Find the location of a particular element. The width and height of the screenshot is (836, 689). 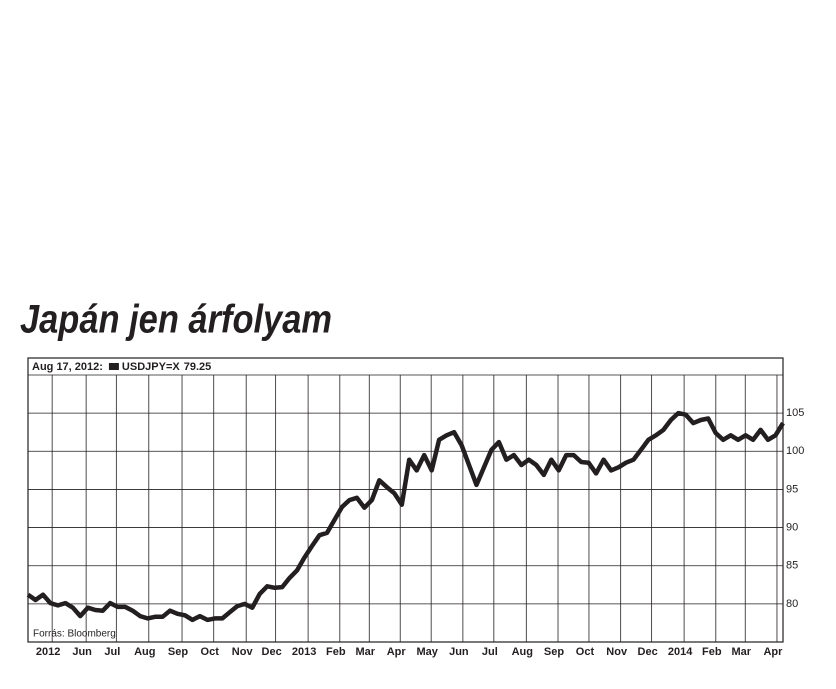

y-tick-label: 95 is located at coordinates (792, 489).